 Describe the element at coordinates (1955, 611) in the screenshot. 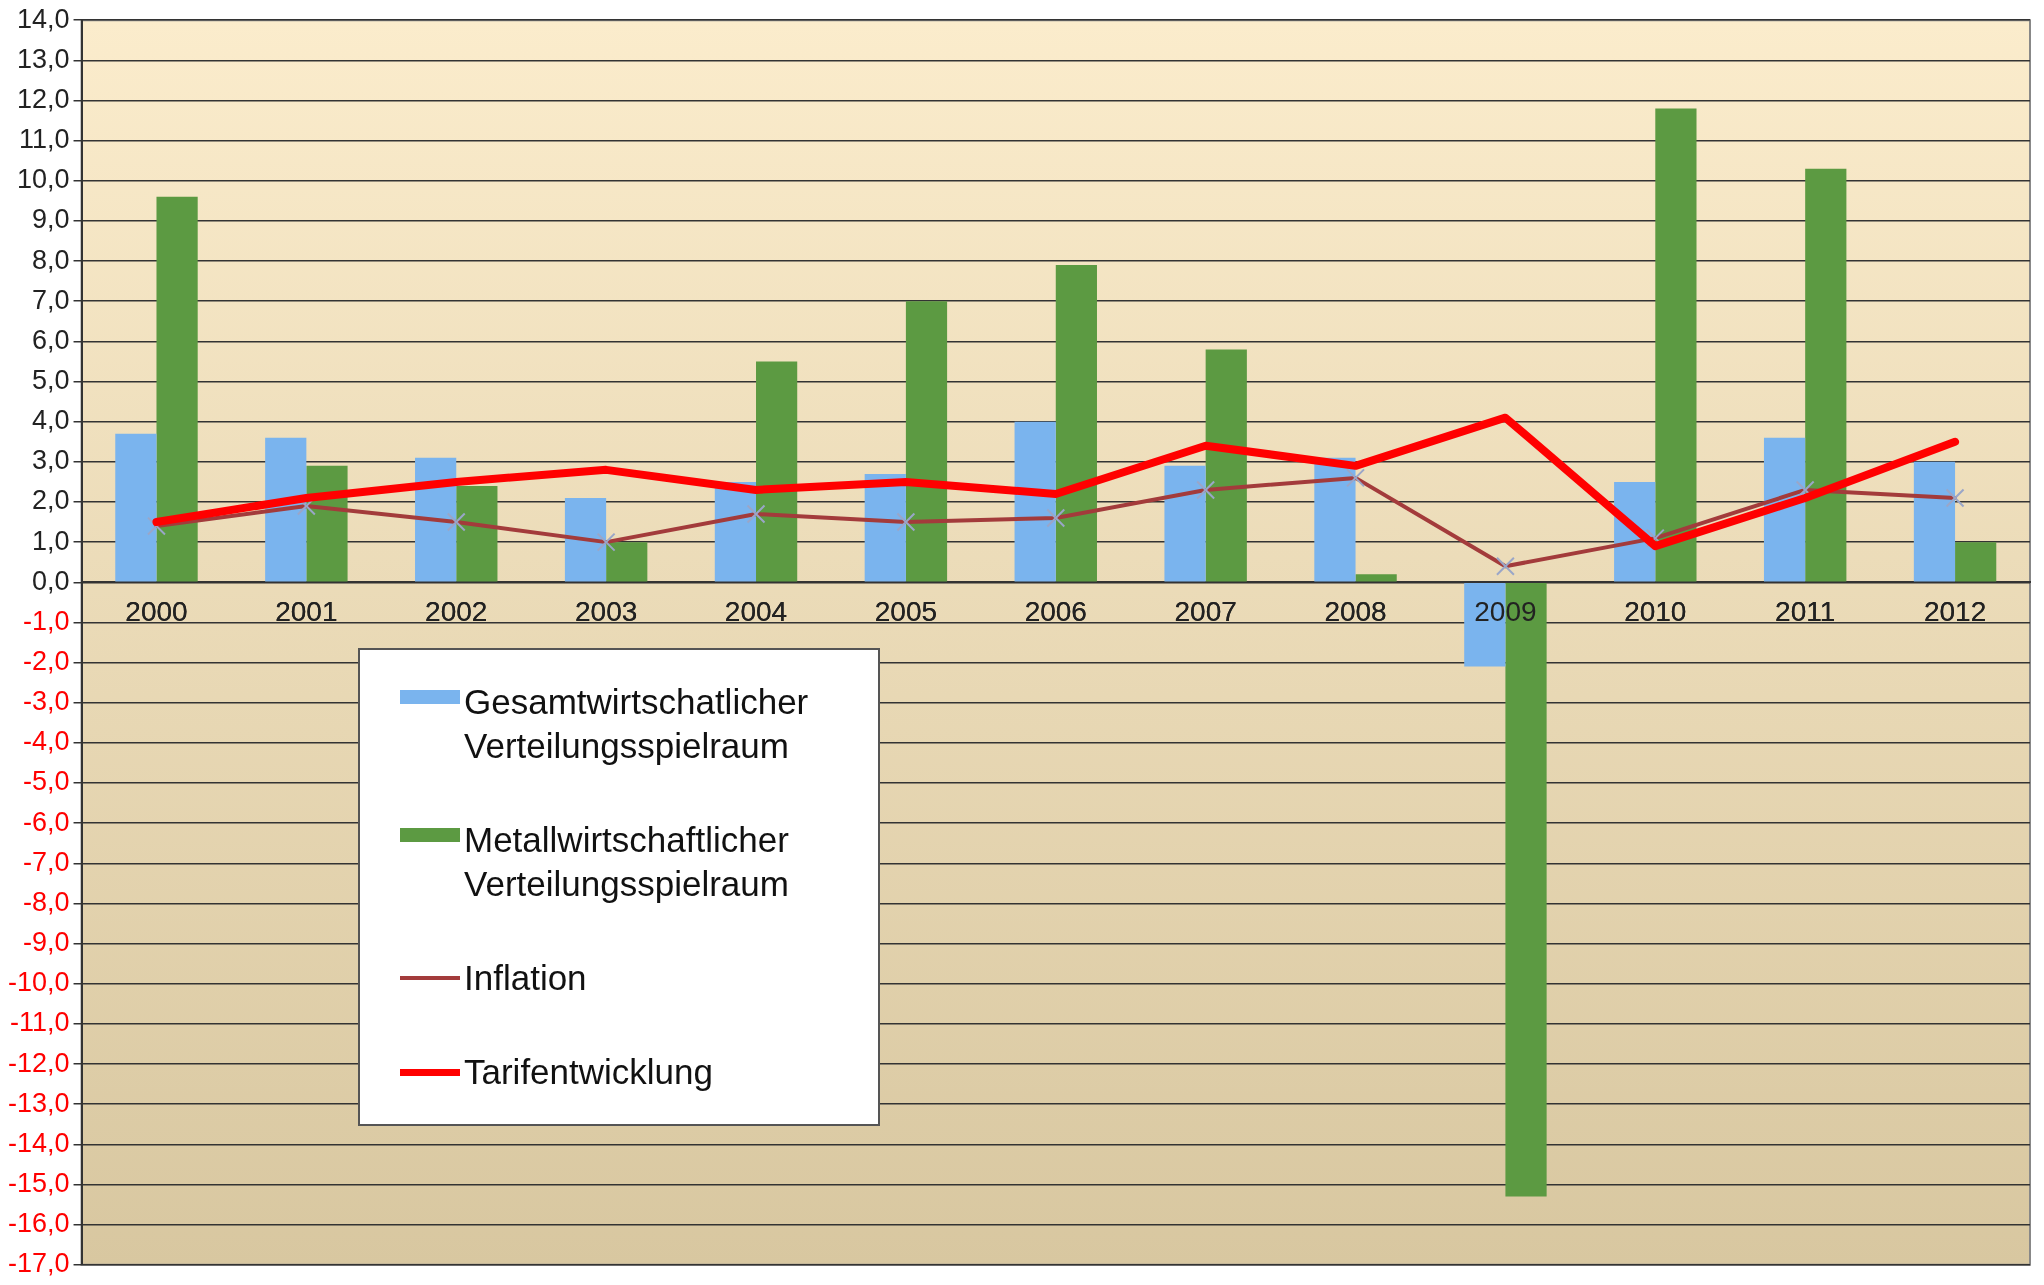

I see `x-tick-label: 2012` at that location.